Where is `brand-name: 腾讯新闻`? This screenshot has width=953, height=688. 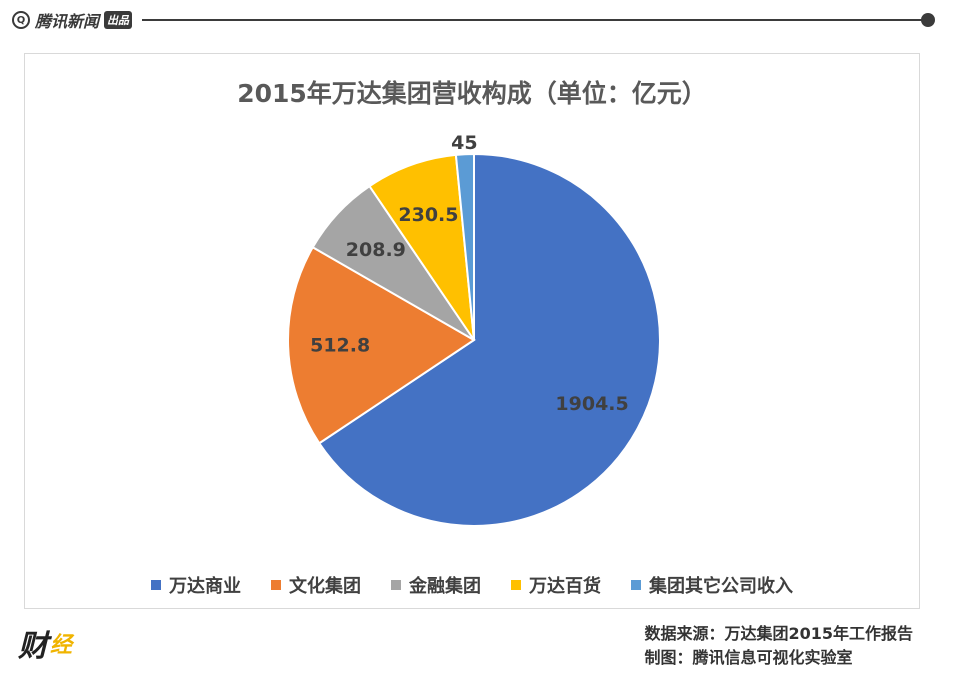 brand-name: 腾讯新闻 is located at coordinates (67, 21).